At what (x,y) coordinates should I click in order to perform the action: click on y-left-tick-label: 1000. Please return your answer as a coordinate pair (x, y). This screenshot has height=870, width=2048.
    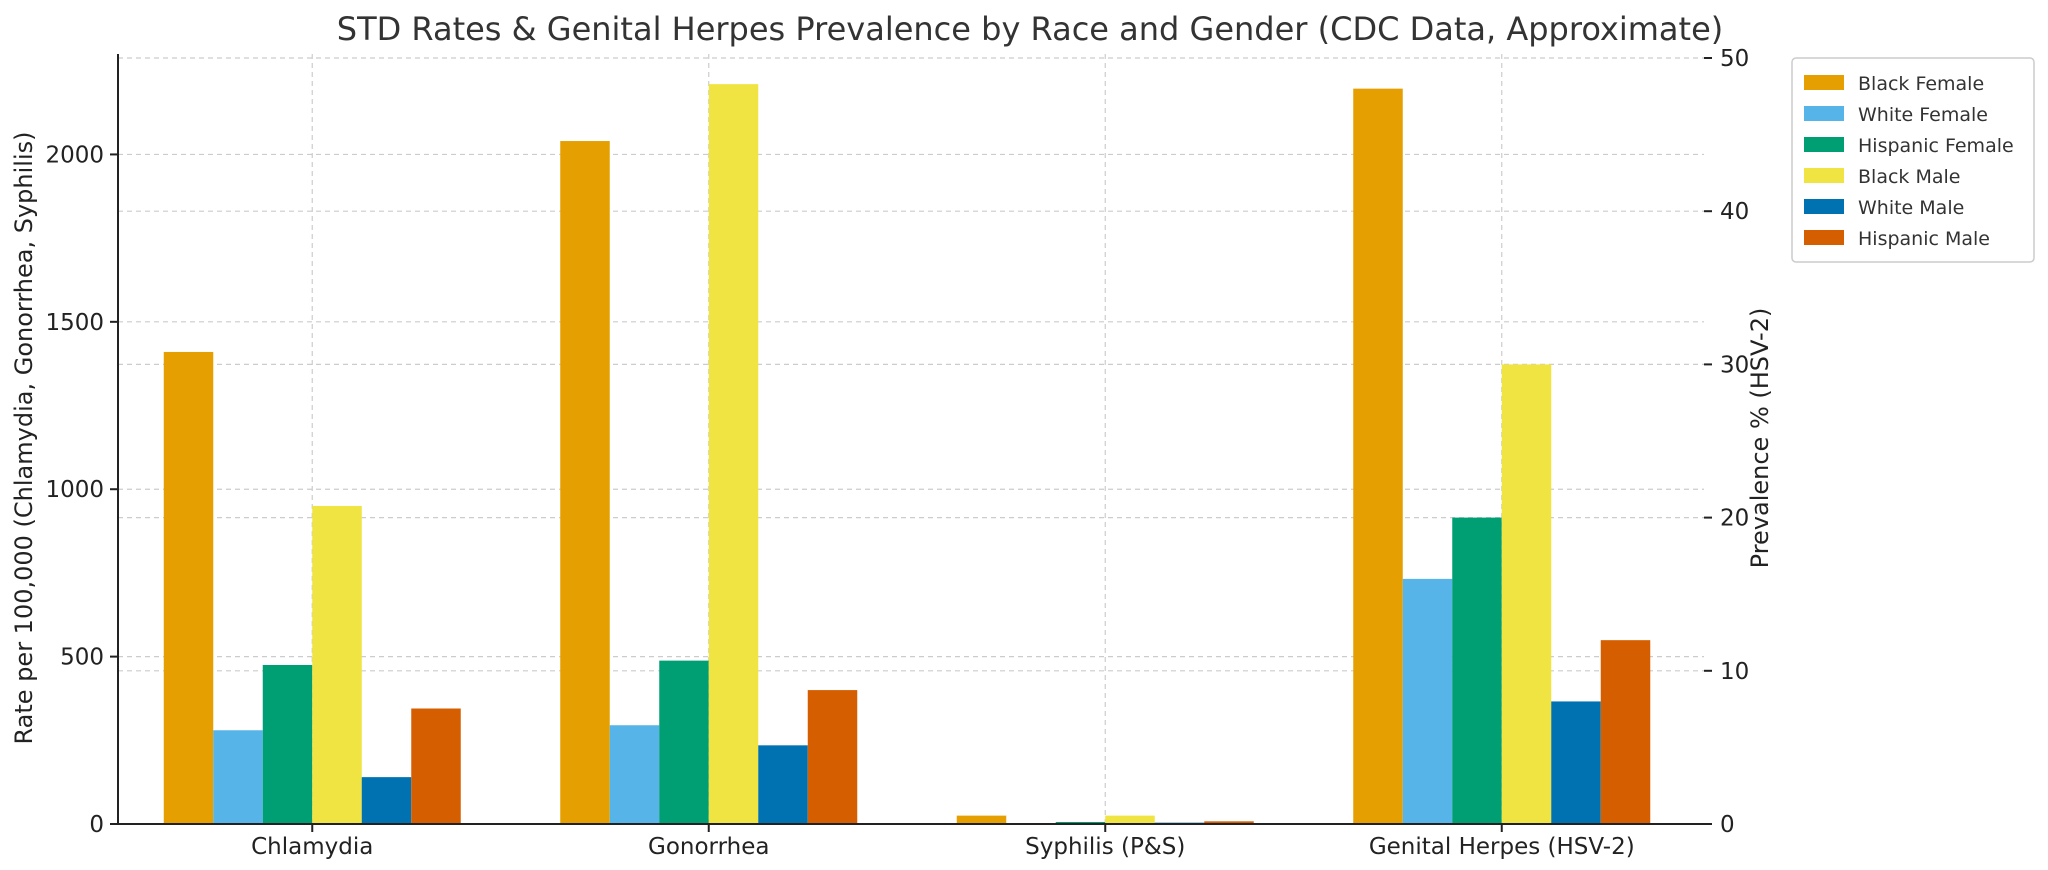
    Looking at the image, I should click on (74, 490).